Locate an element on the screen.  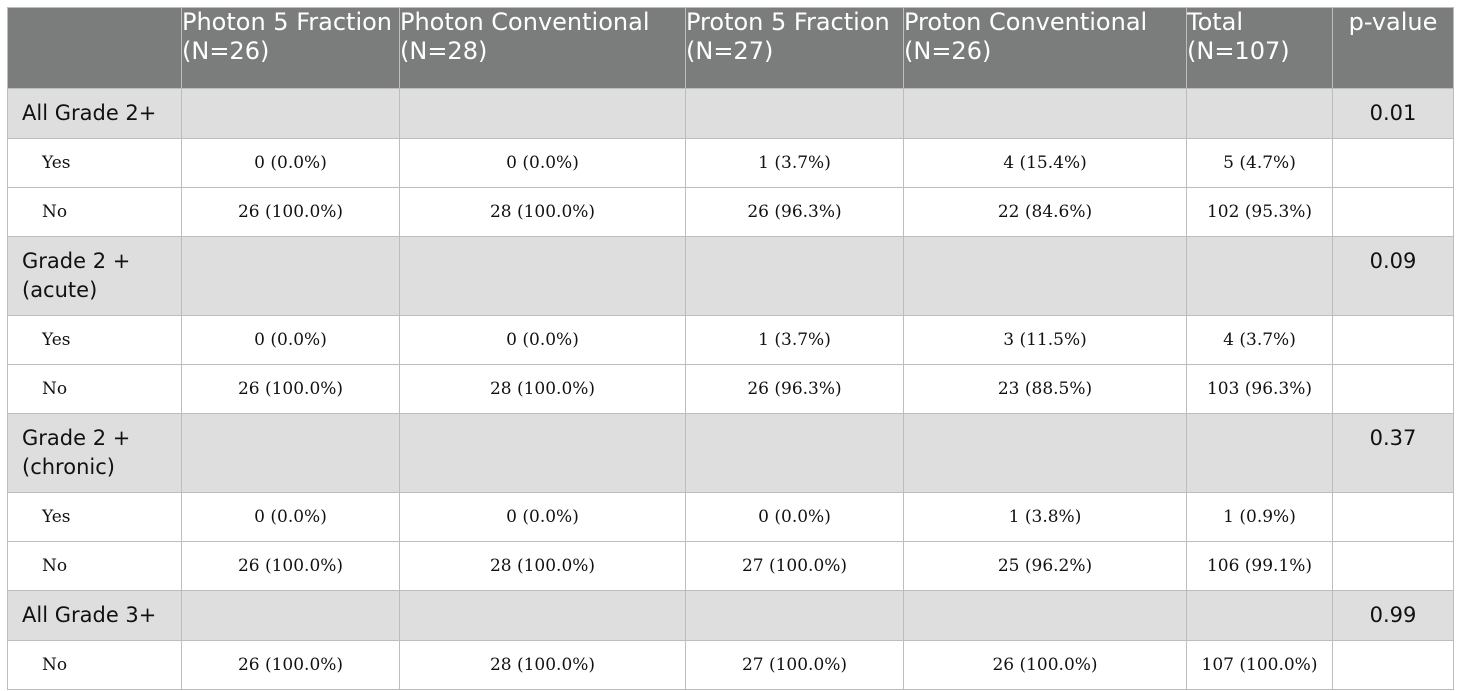
cell-total: 107 (100.0%) is located at coordinates (1259, 665).